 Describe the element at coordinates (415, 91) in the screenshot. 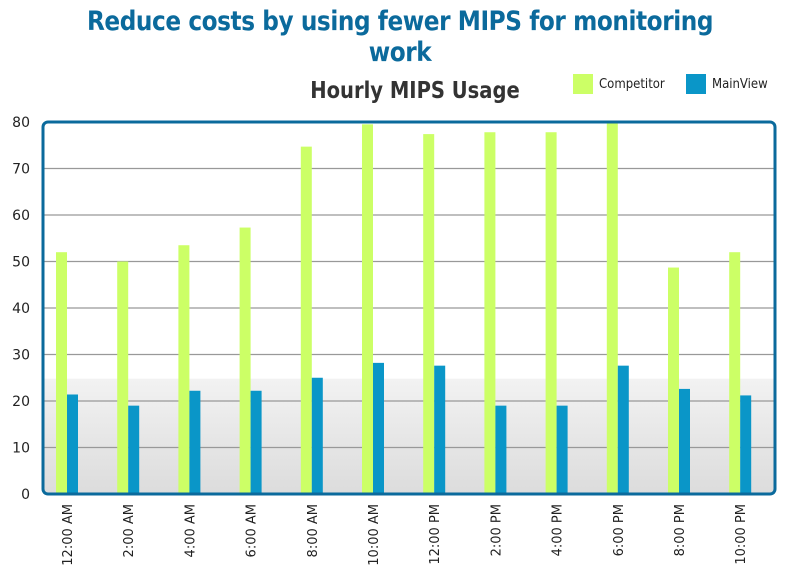

I see `chart-title: Hourly MIPS Usage` at that location.